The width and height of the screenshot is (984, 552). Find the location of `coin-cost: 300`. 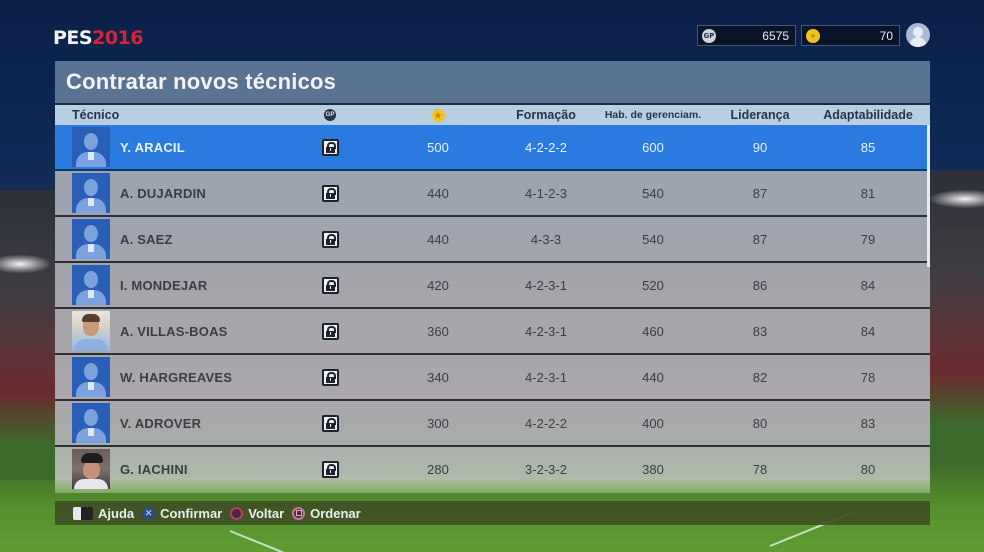

coin-cost: 300 is located at coordinates (438, 423).